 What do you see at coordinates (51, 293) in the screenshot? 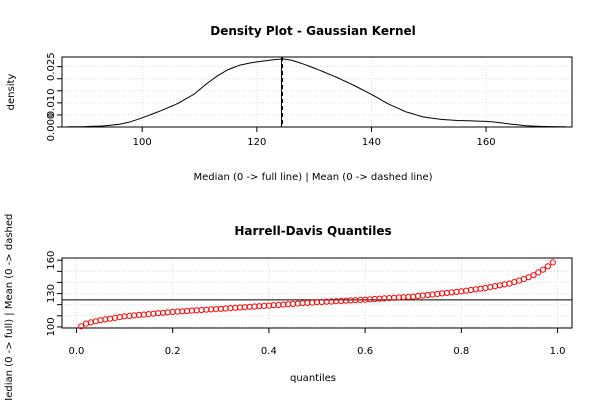
I see `quantiles-y-tick-label: 130` at bounding box center [51, 293].